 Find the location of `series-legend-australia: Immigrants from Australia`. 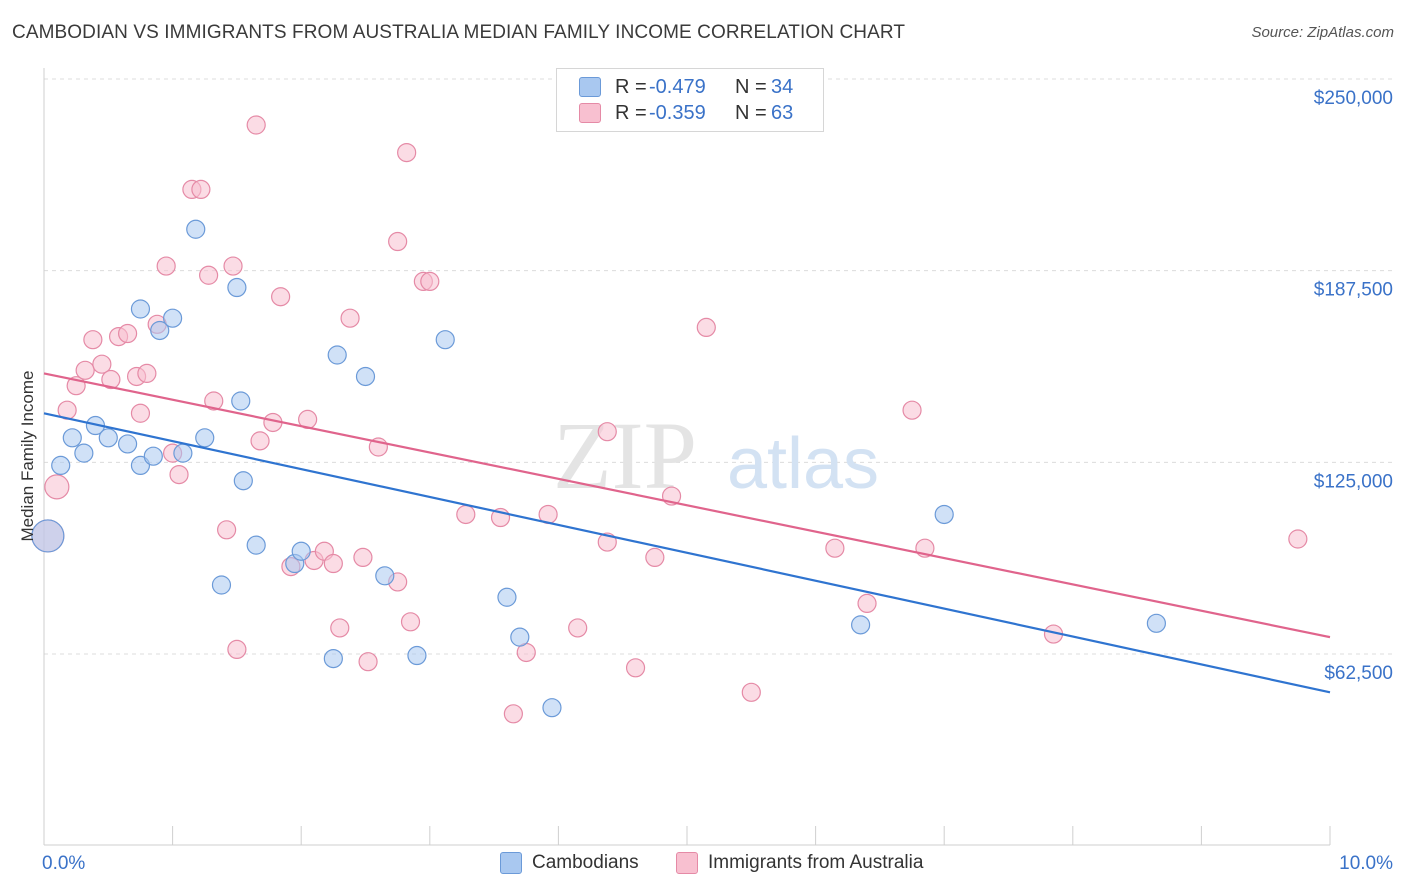

series-legend-australia: Immigrants from Australia is located at coordinates (799, 863).